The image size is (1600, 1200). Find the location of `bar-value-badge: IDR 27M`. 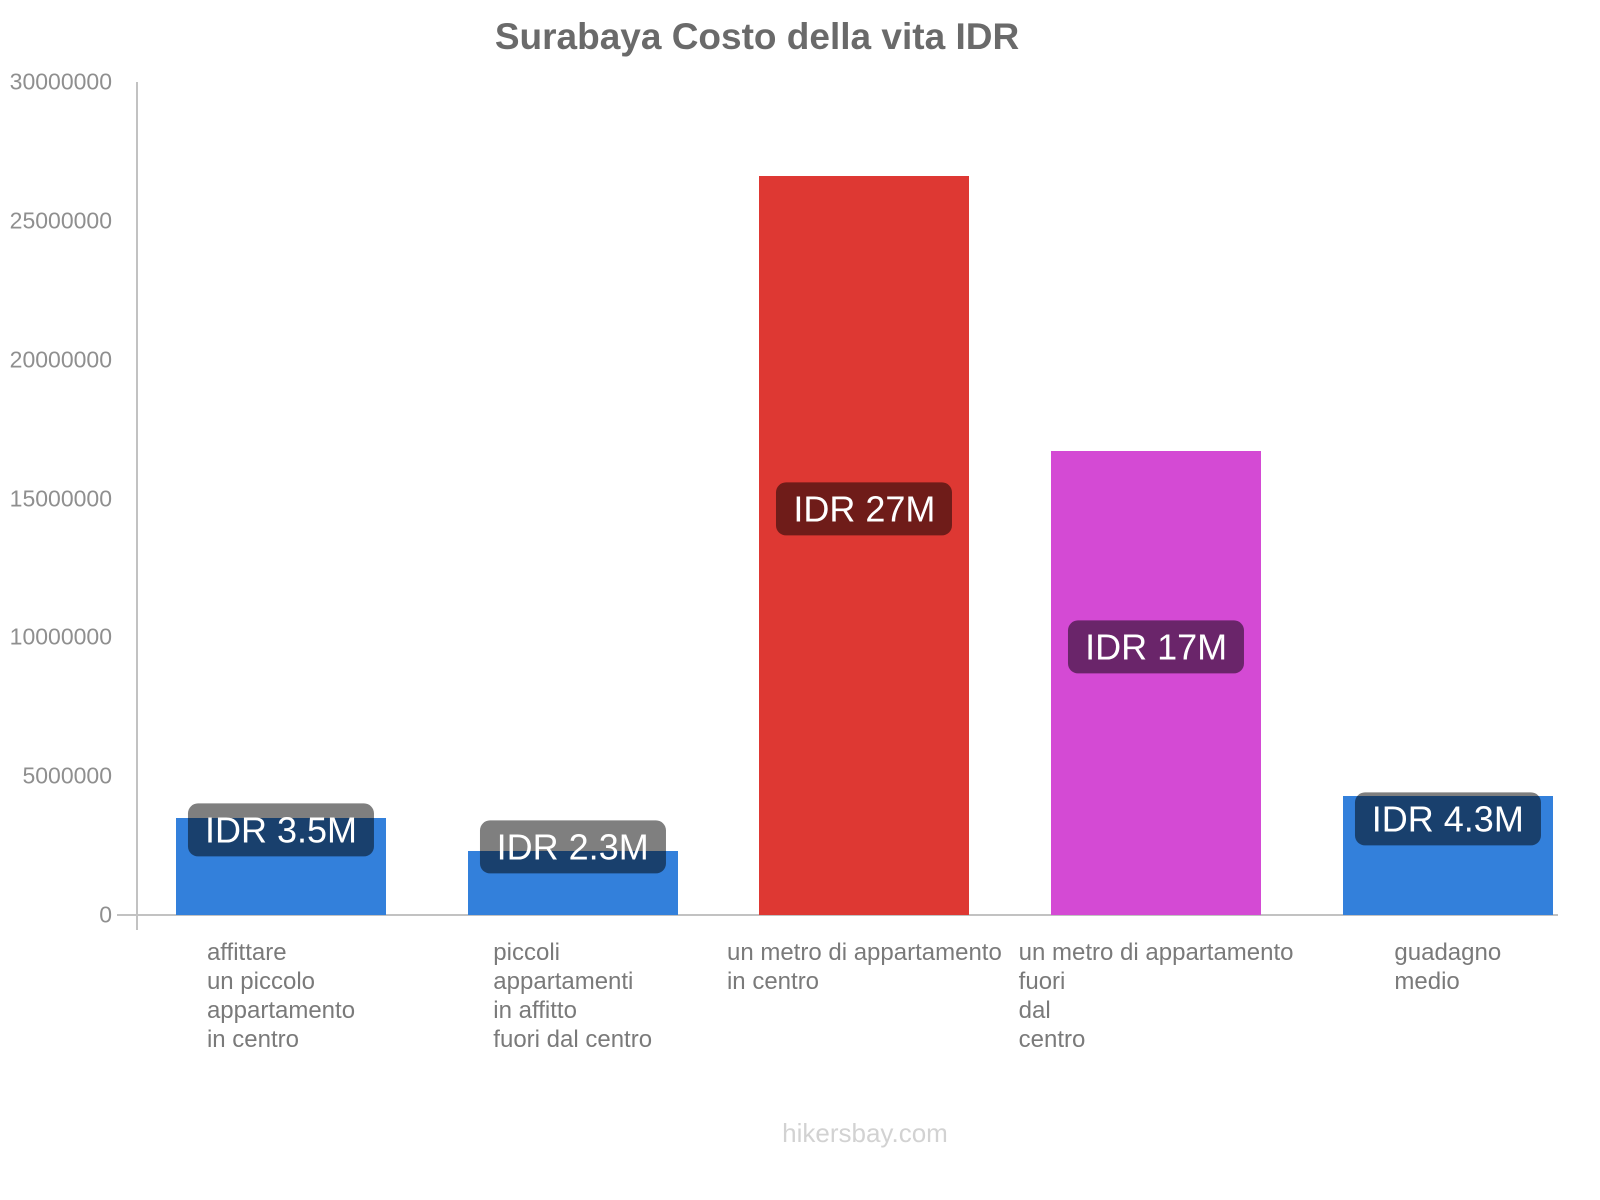

bar-value-badge: IDR 27M is located at coordinates (864, 509).